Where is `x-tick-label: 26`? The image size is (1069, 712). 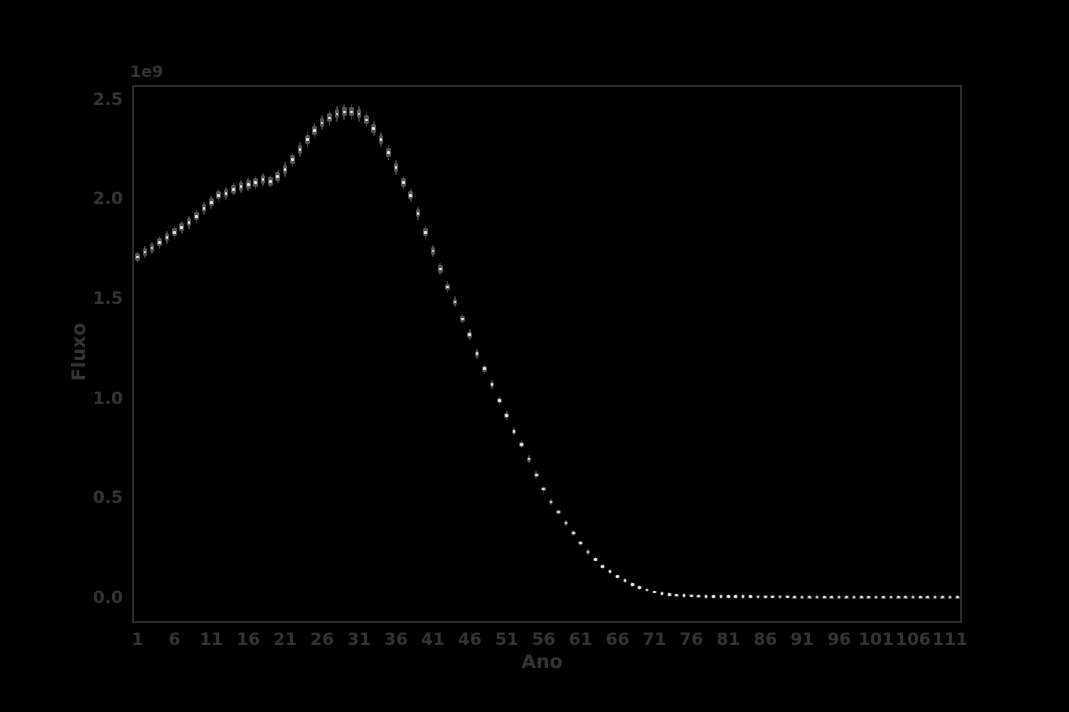 x-tick-label: 26 is located at coordinates (322, 640).